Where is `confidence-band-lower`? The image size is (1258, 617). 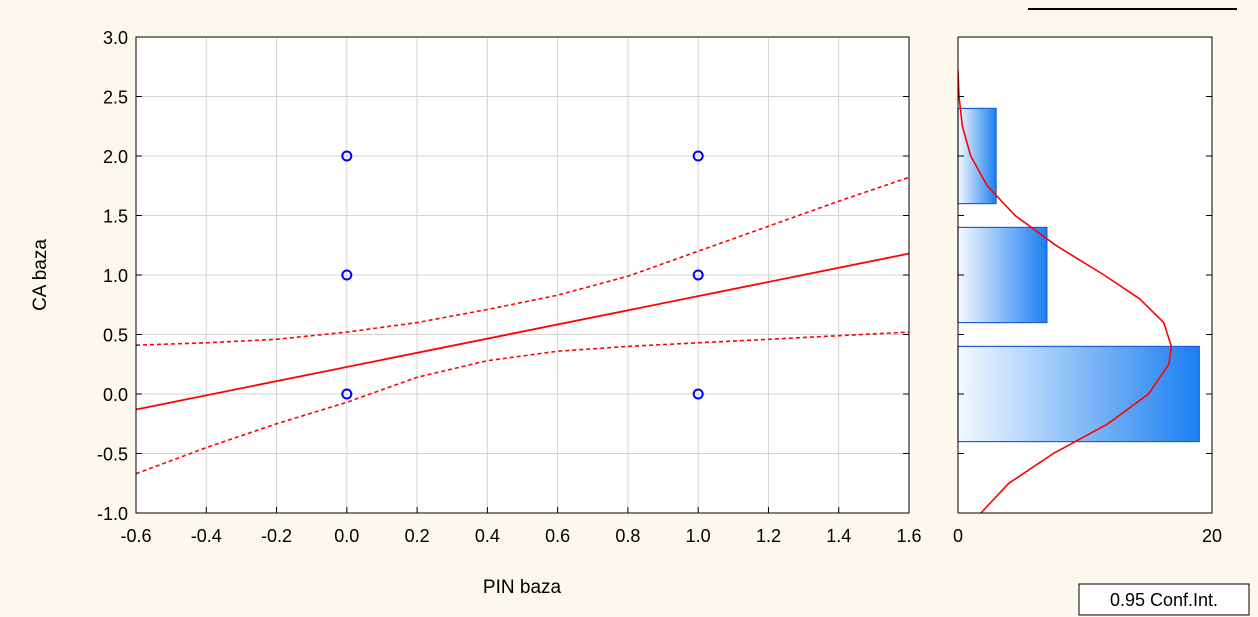
confidence-band-lower is located at coordinates (522, 403).